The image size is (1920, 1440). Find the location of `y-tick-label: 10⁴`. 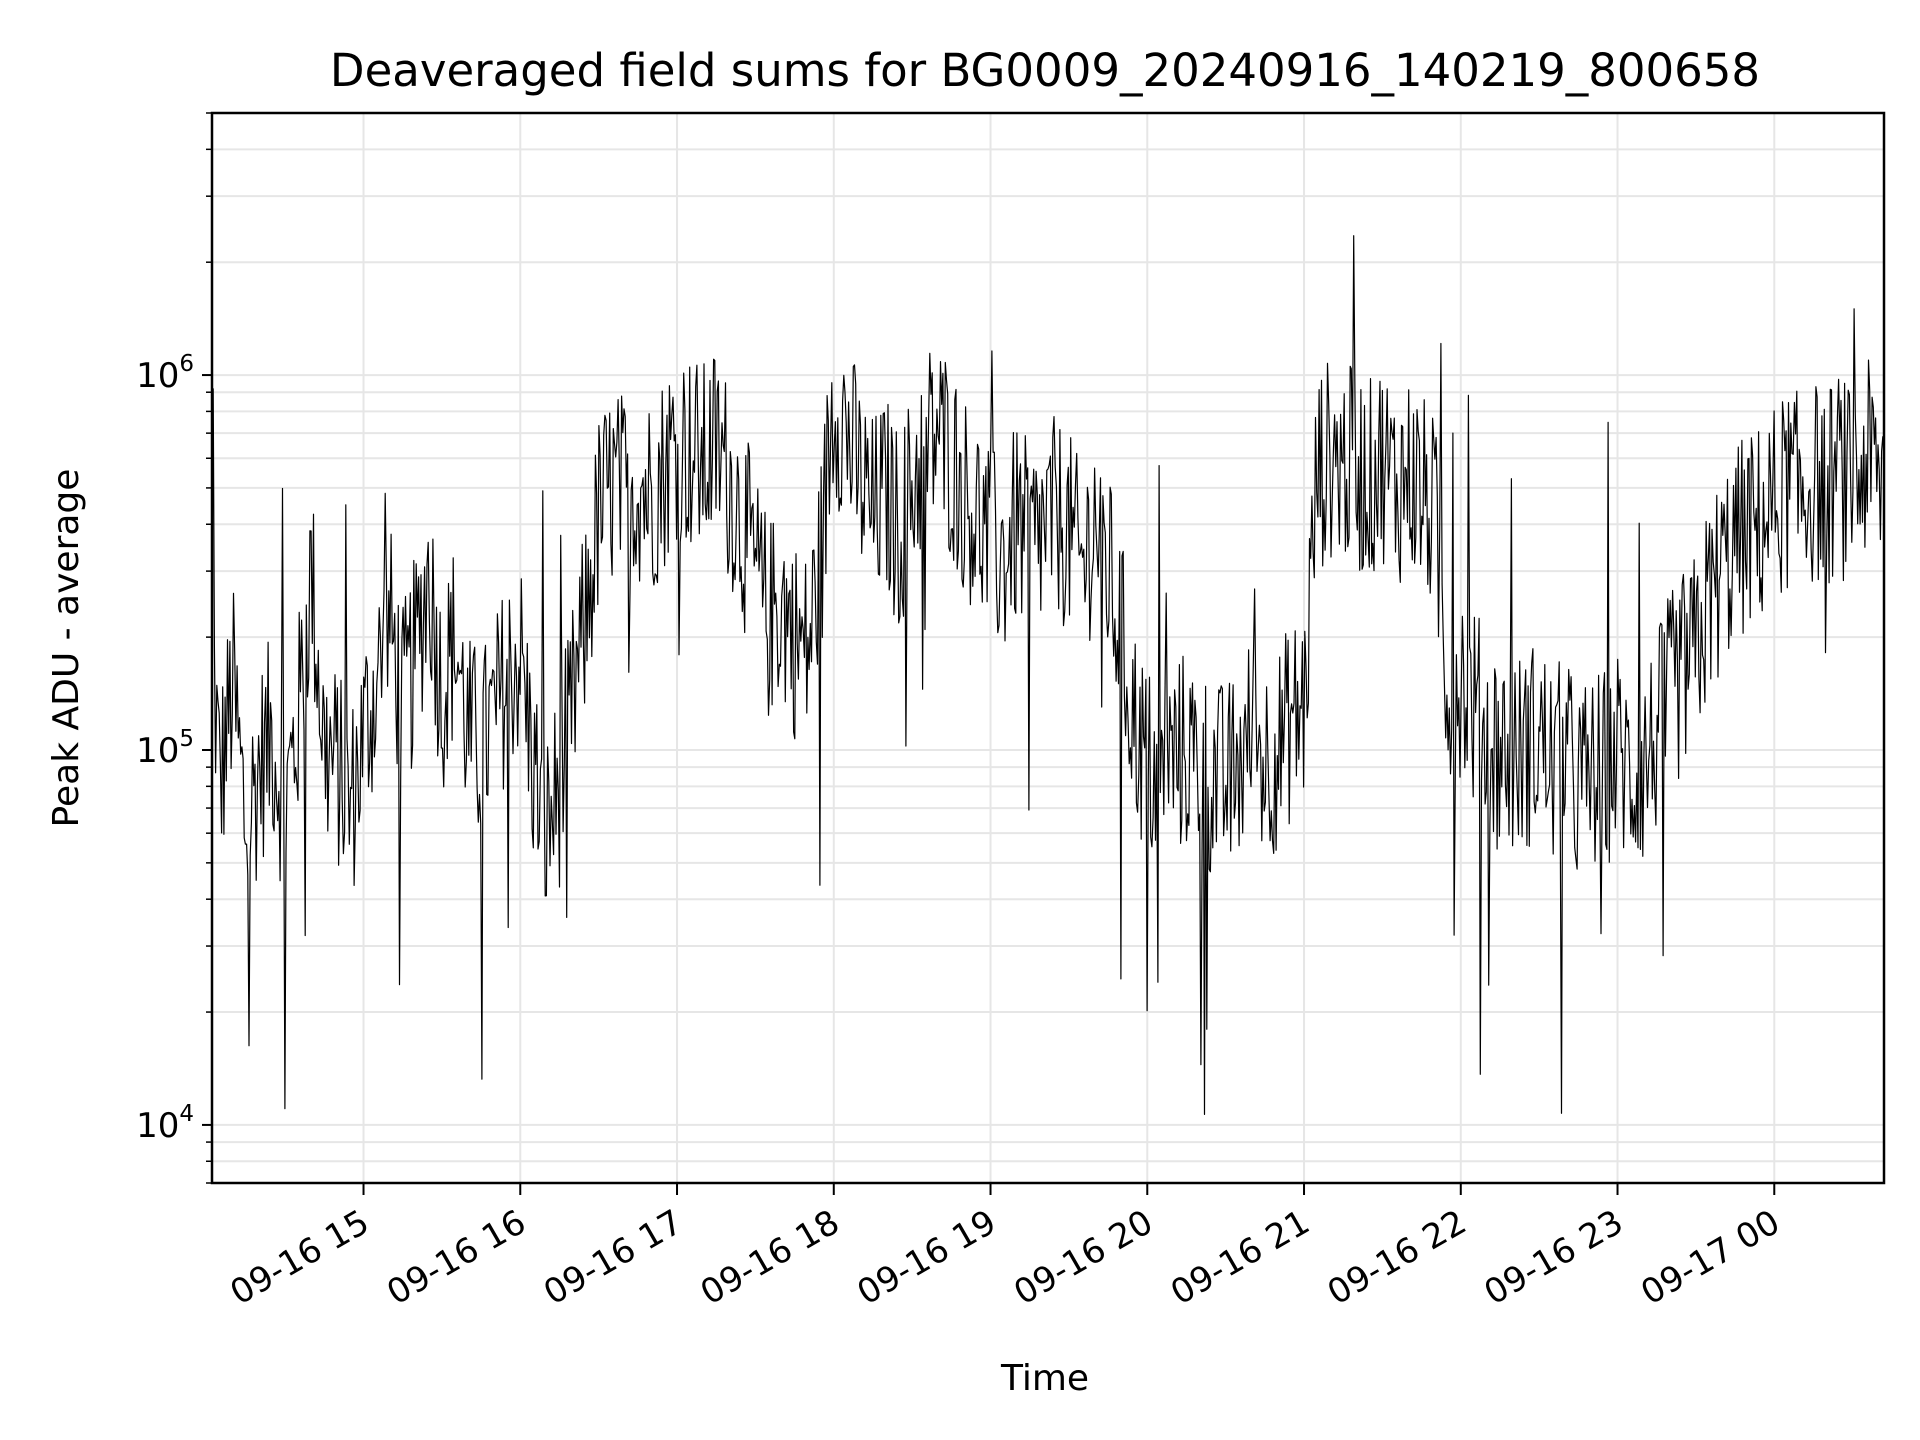

y-tick-label: 10⁴ is located at coordinates (165, 1123).